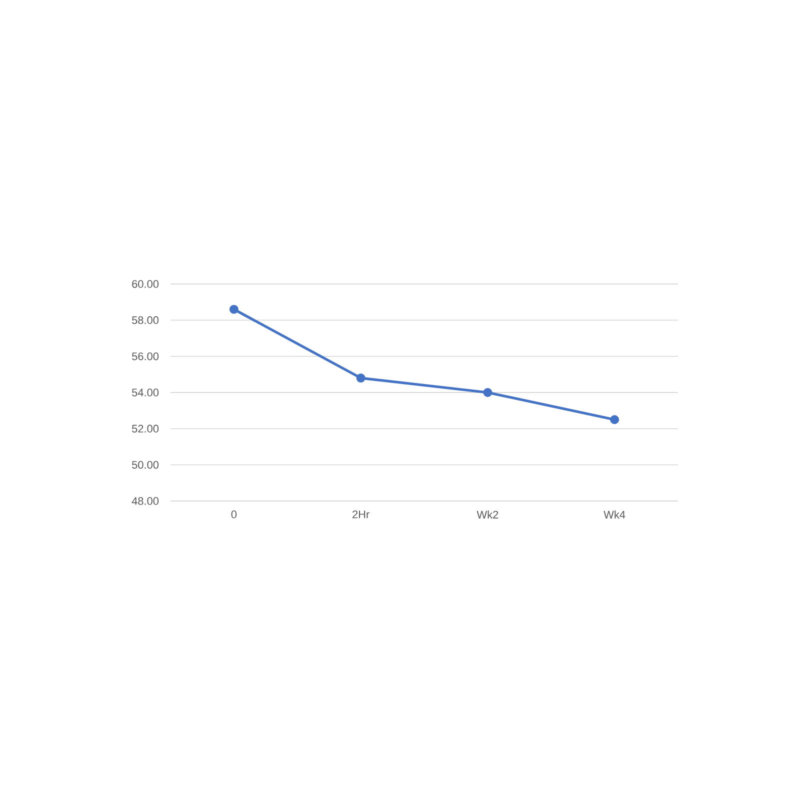  I want to click on y-tick-label: 48.00, so click(145, 501).